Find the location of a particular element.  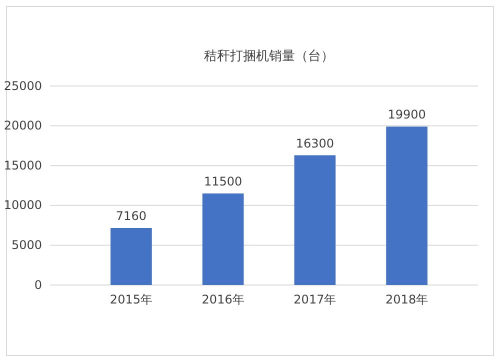

x-tick-label: 2018年 is located at coordinates (407, 299).